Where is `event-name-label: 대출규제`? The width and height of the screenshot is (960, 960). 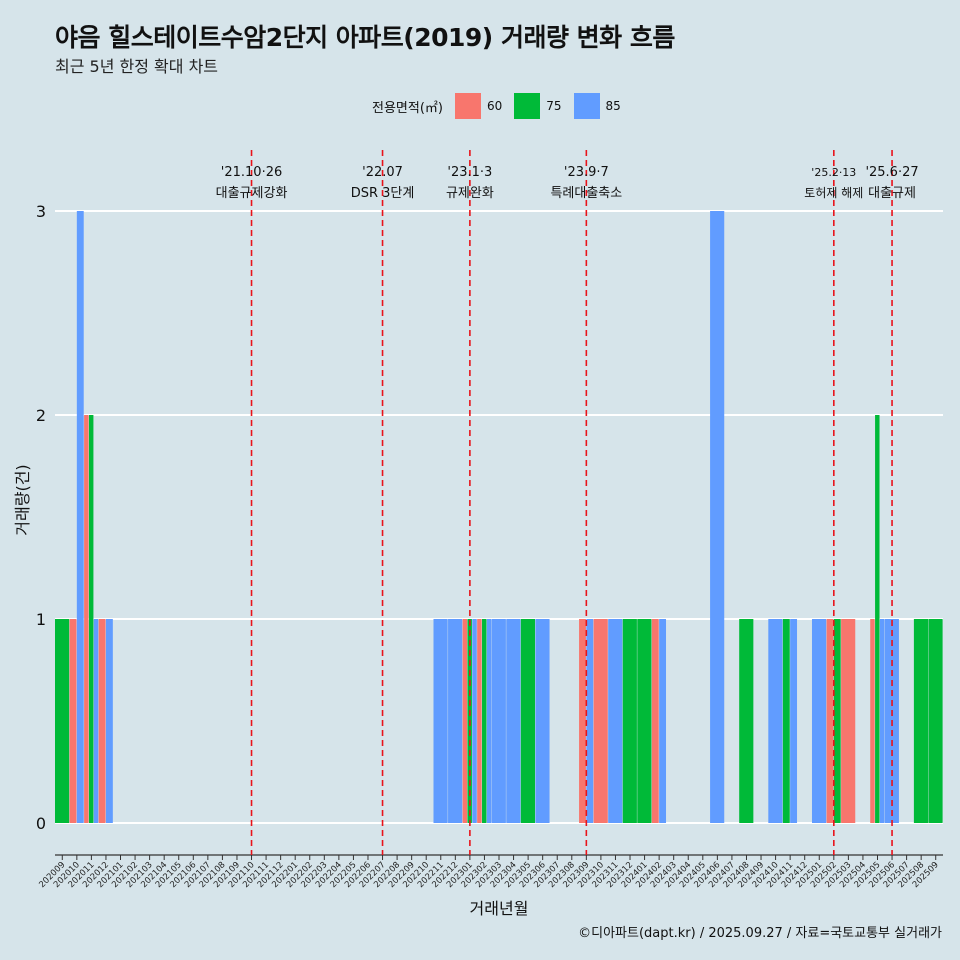
event-name-label: 대출규제 is located at coordinates (892, 193).